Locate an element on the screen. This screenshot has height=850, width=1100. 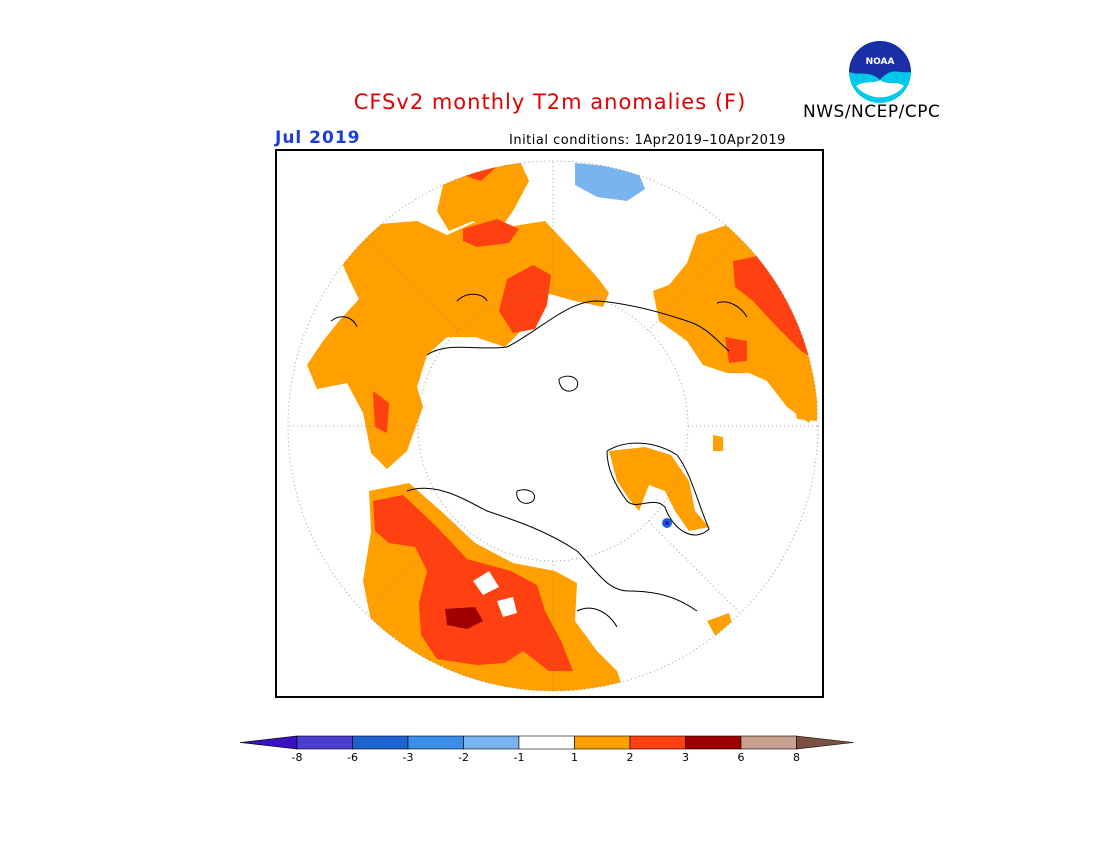
colorbar-label: -3 is located at coordinates (408, 757).